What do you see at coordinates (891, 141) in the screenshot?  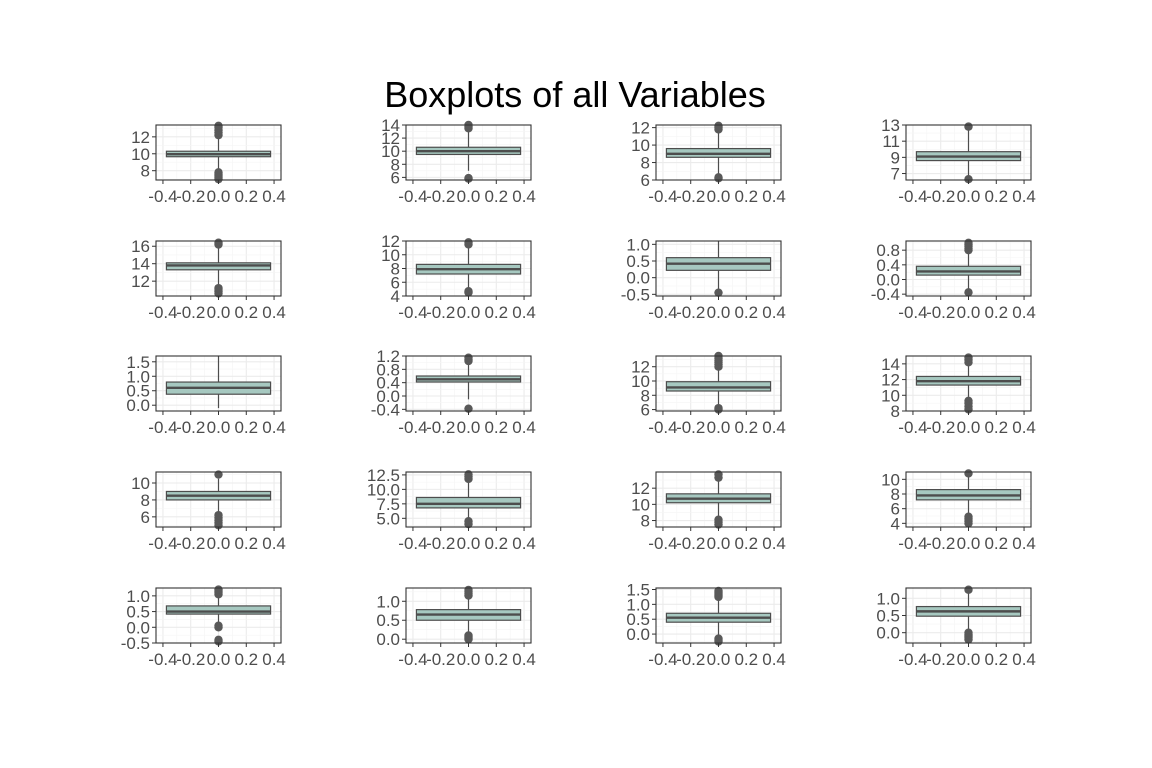 I see `y-tick-label: 11` at bounding box center [891, 141].